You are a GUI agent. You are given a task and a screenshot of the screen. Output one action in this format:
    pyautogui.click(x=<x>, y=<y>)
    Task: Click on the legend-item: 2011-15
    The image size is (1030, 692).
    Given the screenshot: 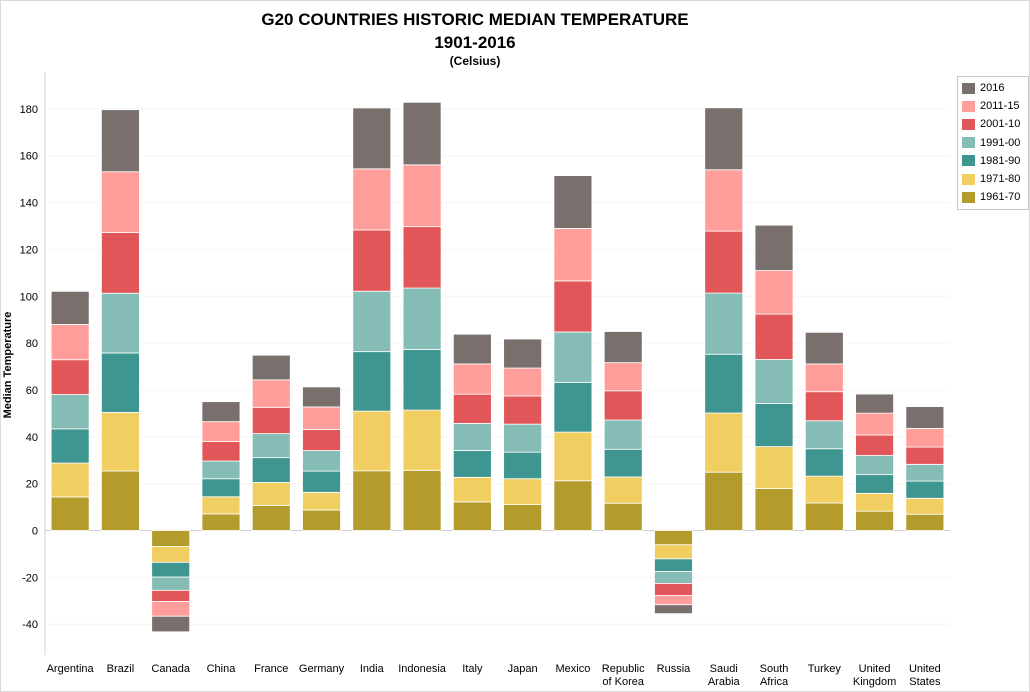 What is the action you would take?
    pyautogui.click(x=993, y=106)
    